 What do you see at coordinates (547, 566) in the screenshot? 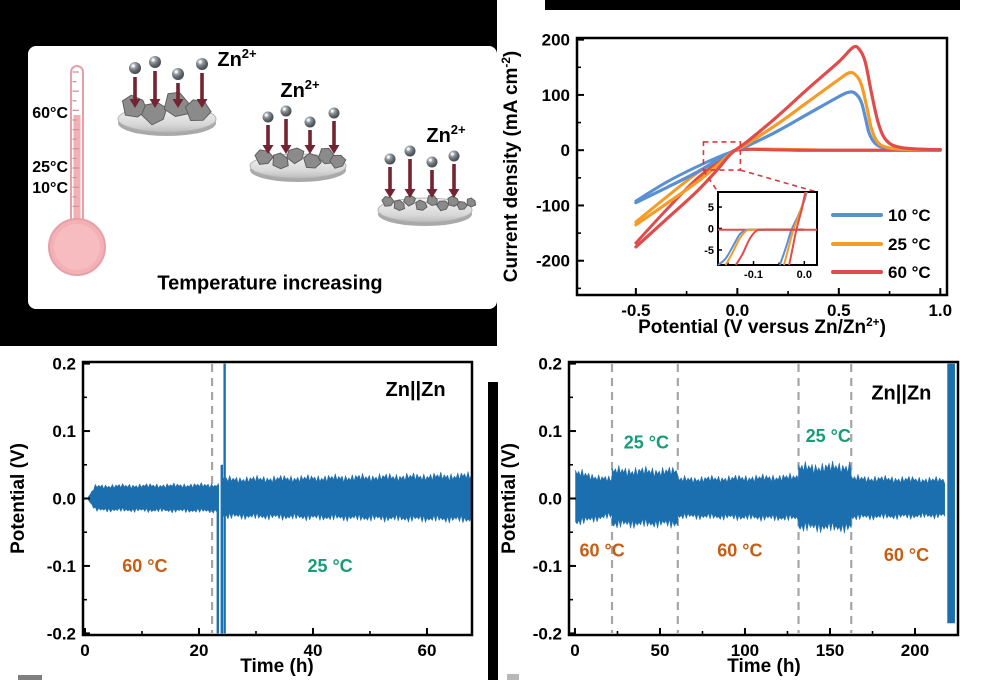
I see `y-tick-label: -0.1` at bounding box center [547, 566].